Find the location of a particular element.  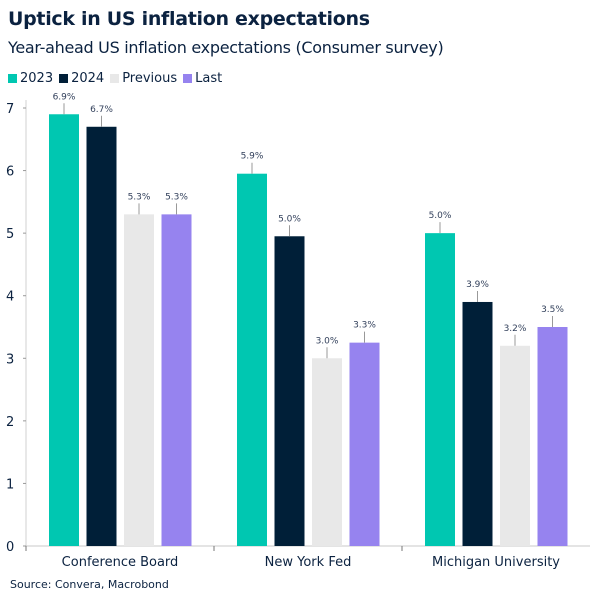

legend-label: Last is located at coordinates (209, 78).